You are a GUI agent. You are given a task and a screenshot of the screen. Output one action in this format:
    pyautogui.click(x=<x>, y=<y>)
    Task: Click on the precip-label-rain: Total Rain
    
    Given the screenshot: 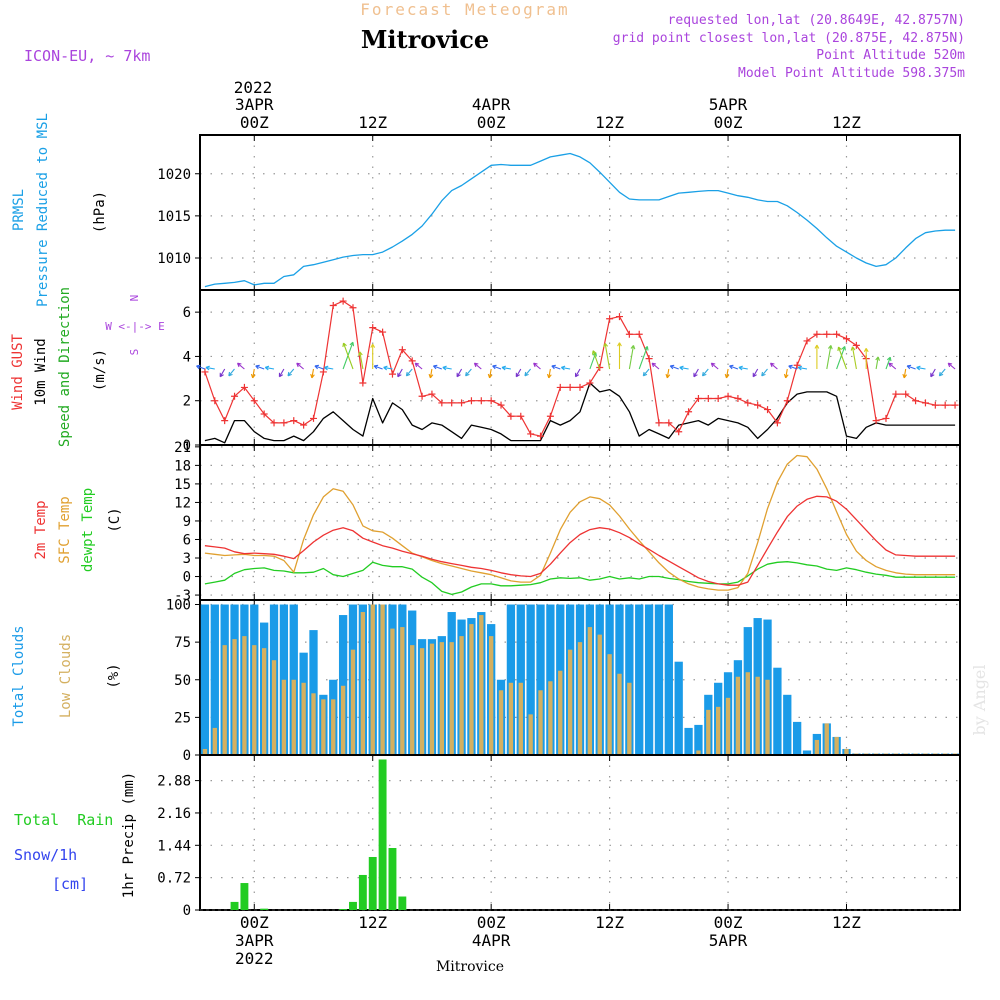 What is the action you would take?
    pyautogui.click(x=63, y=820)
    